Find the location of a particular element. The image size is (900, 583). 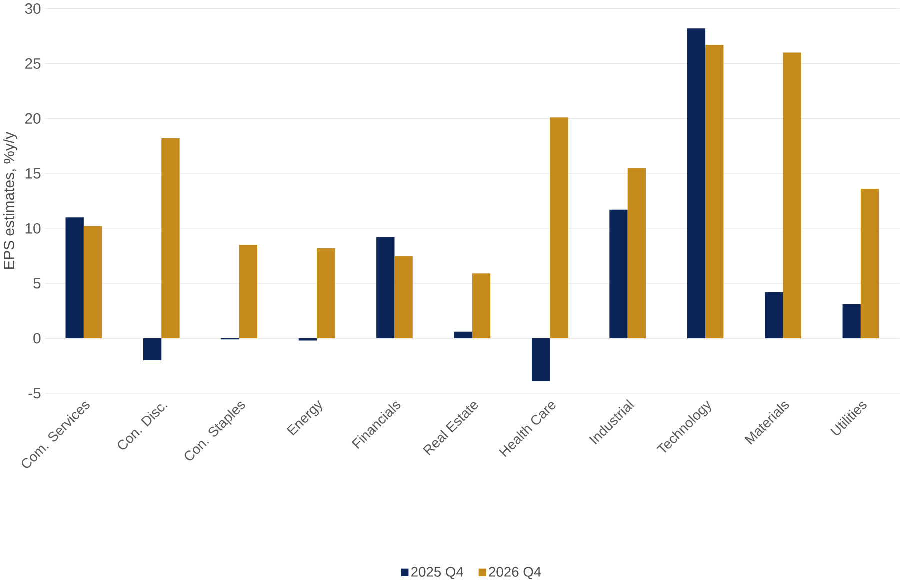

y-tick-label: 25 is located at coordinates (33, 64).